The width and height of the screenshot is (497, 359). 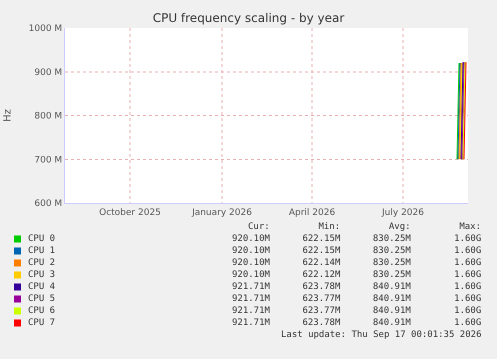 What do you see at coordinates (130, 213) in the screenshot?
I see `x-tick-label: October 2025` at bounding box center [130, 213].